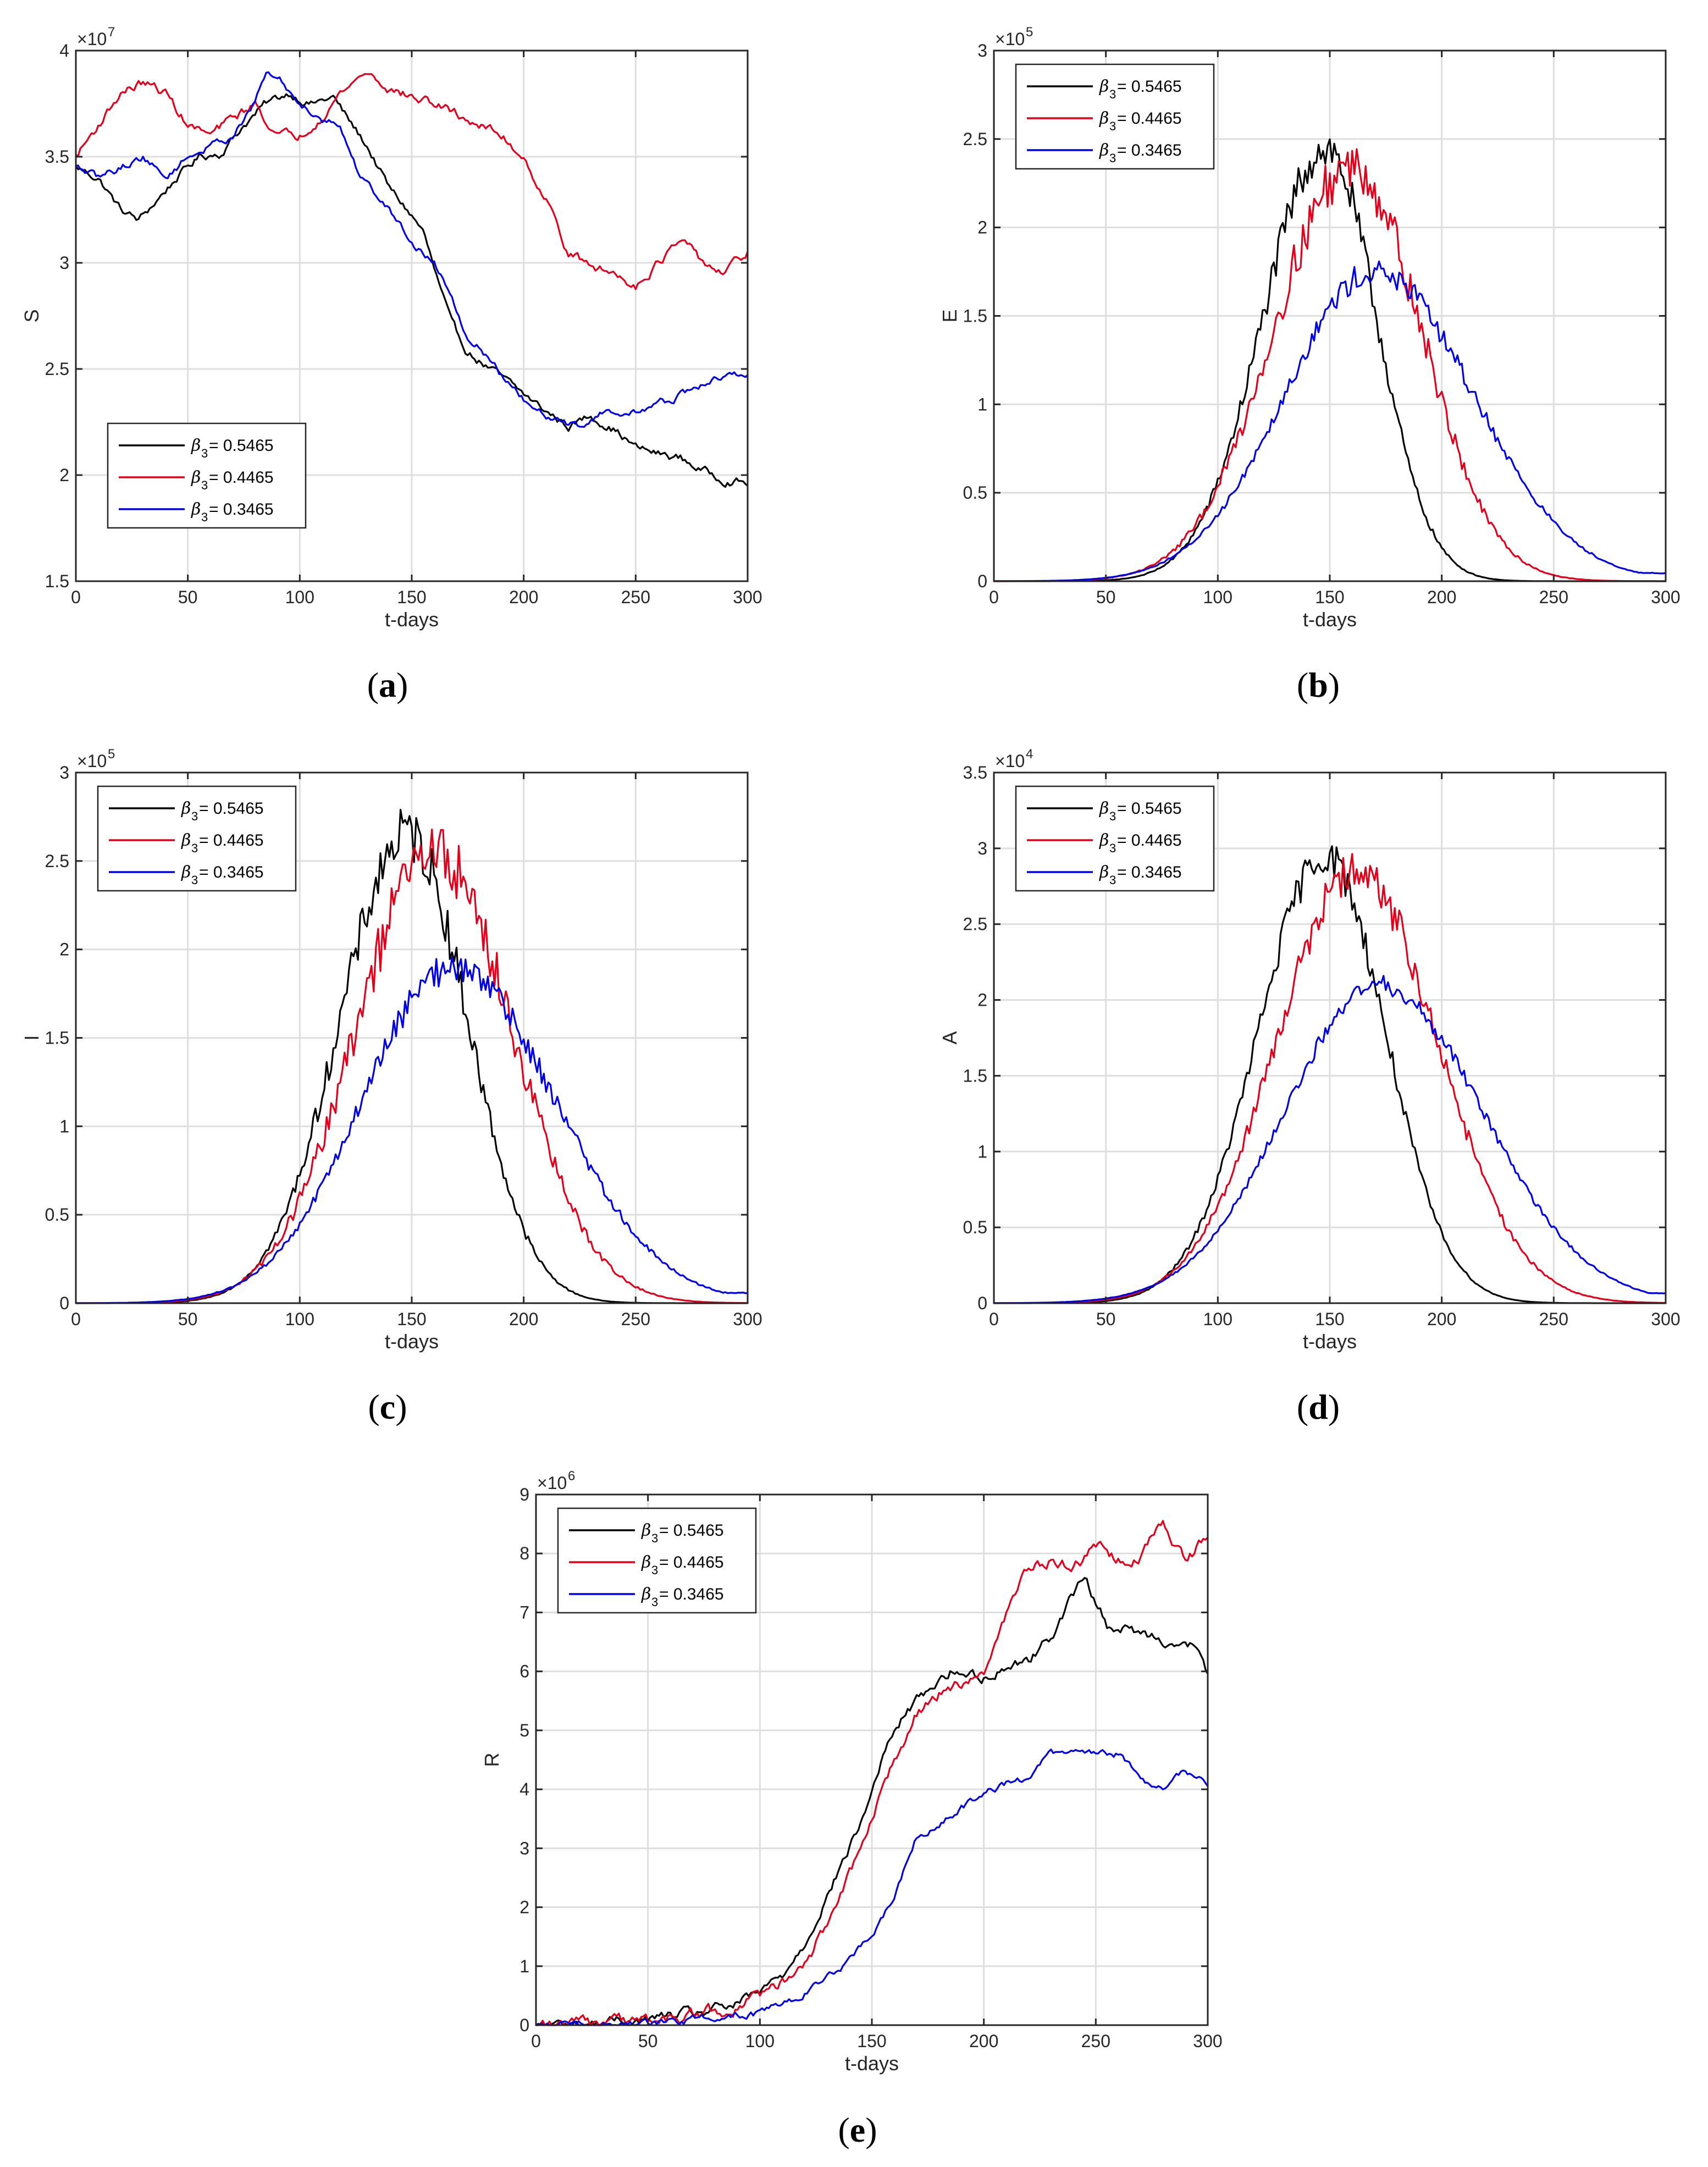 The height and width of the screenshot is (2167, 1708). What do you see at coordinates (76, 1319) in the screenshot?
I see `x-tick-label: 0` at bounding box center [76, 1319].